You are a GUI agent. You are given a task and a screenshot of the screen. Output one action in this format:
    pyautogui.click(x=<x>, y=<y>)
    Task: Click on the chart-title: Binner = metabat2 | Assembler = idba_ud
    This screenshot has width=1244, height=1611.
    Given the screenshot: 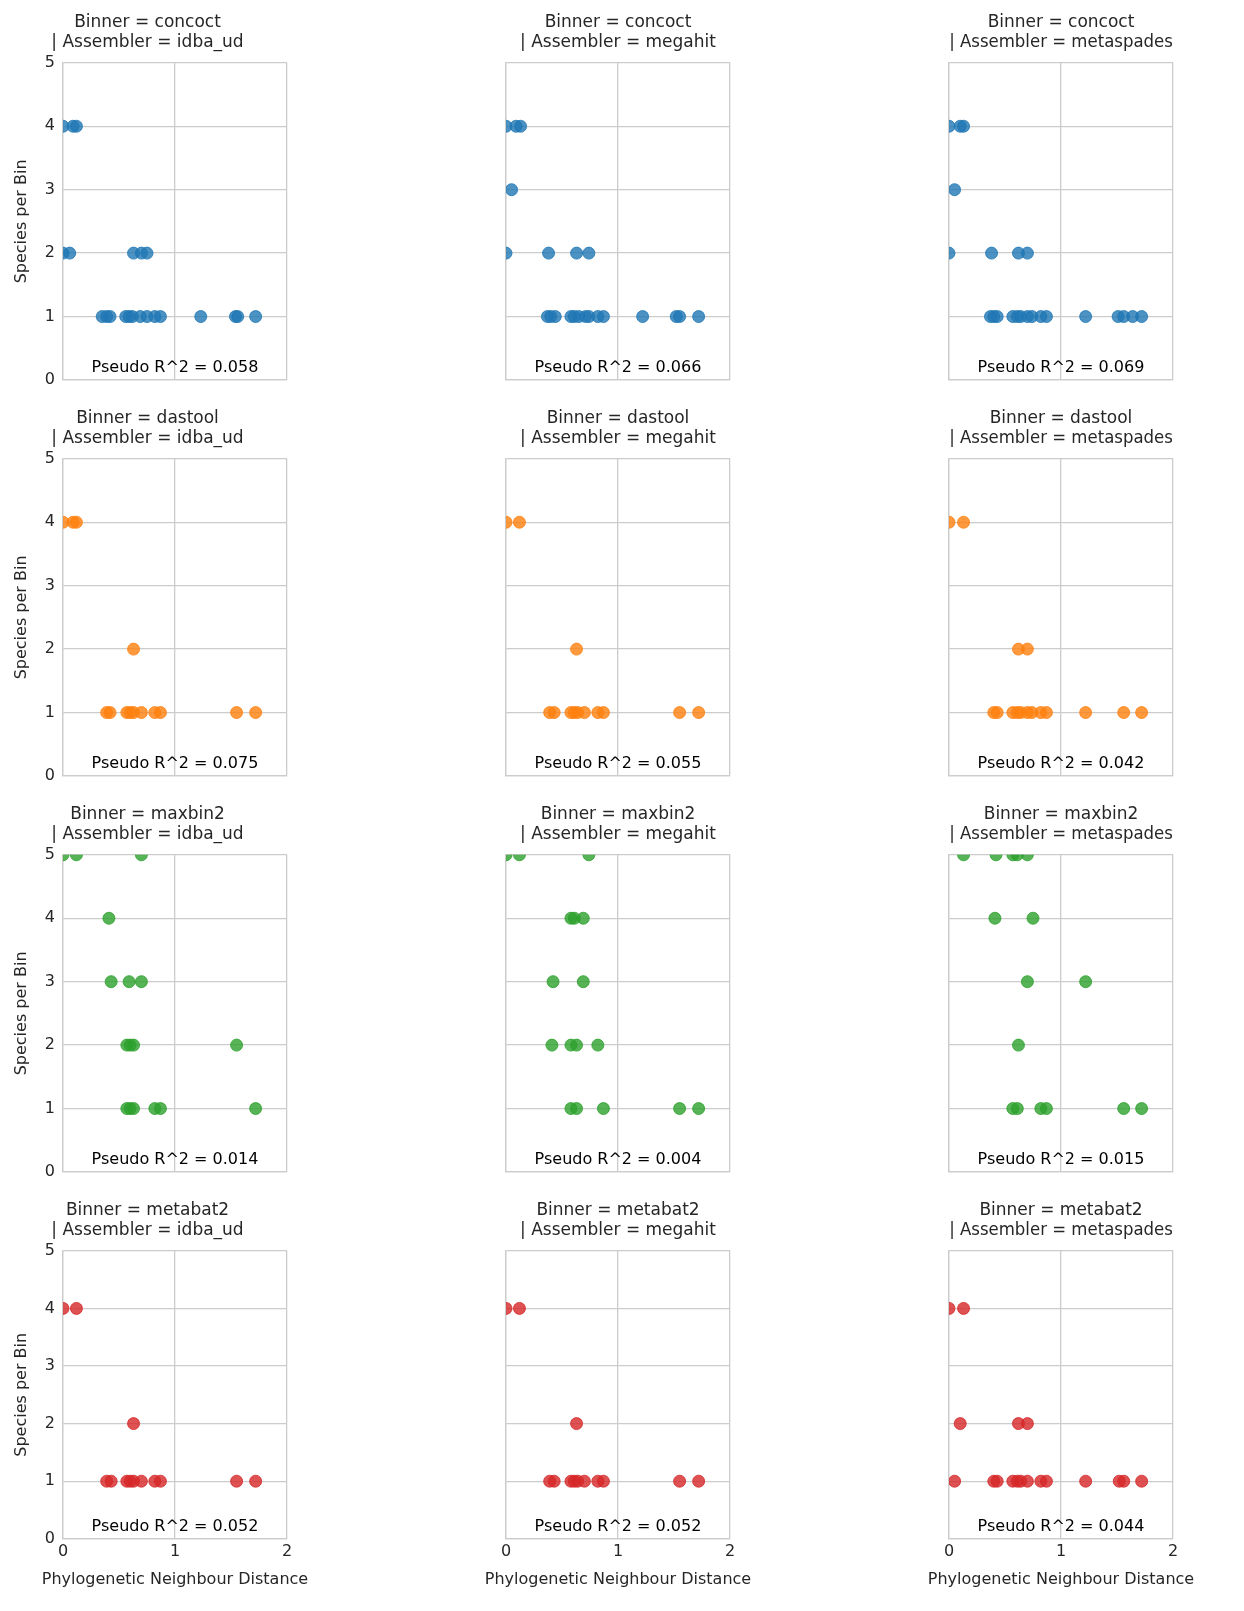 What is the action you would take?
    pyautogui.click(x=147, y=1219)
    